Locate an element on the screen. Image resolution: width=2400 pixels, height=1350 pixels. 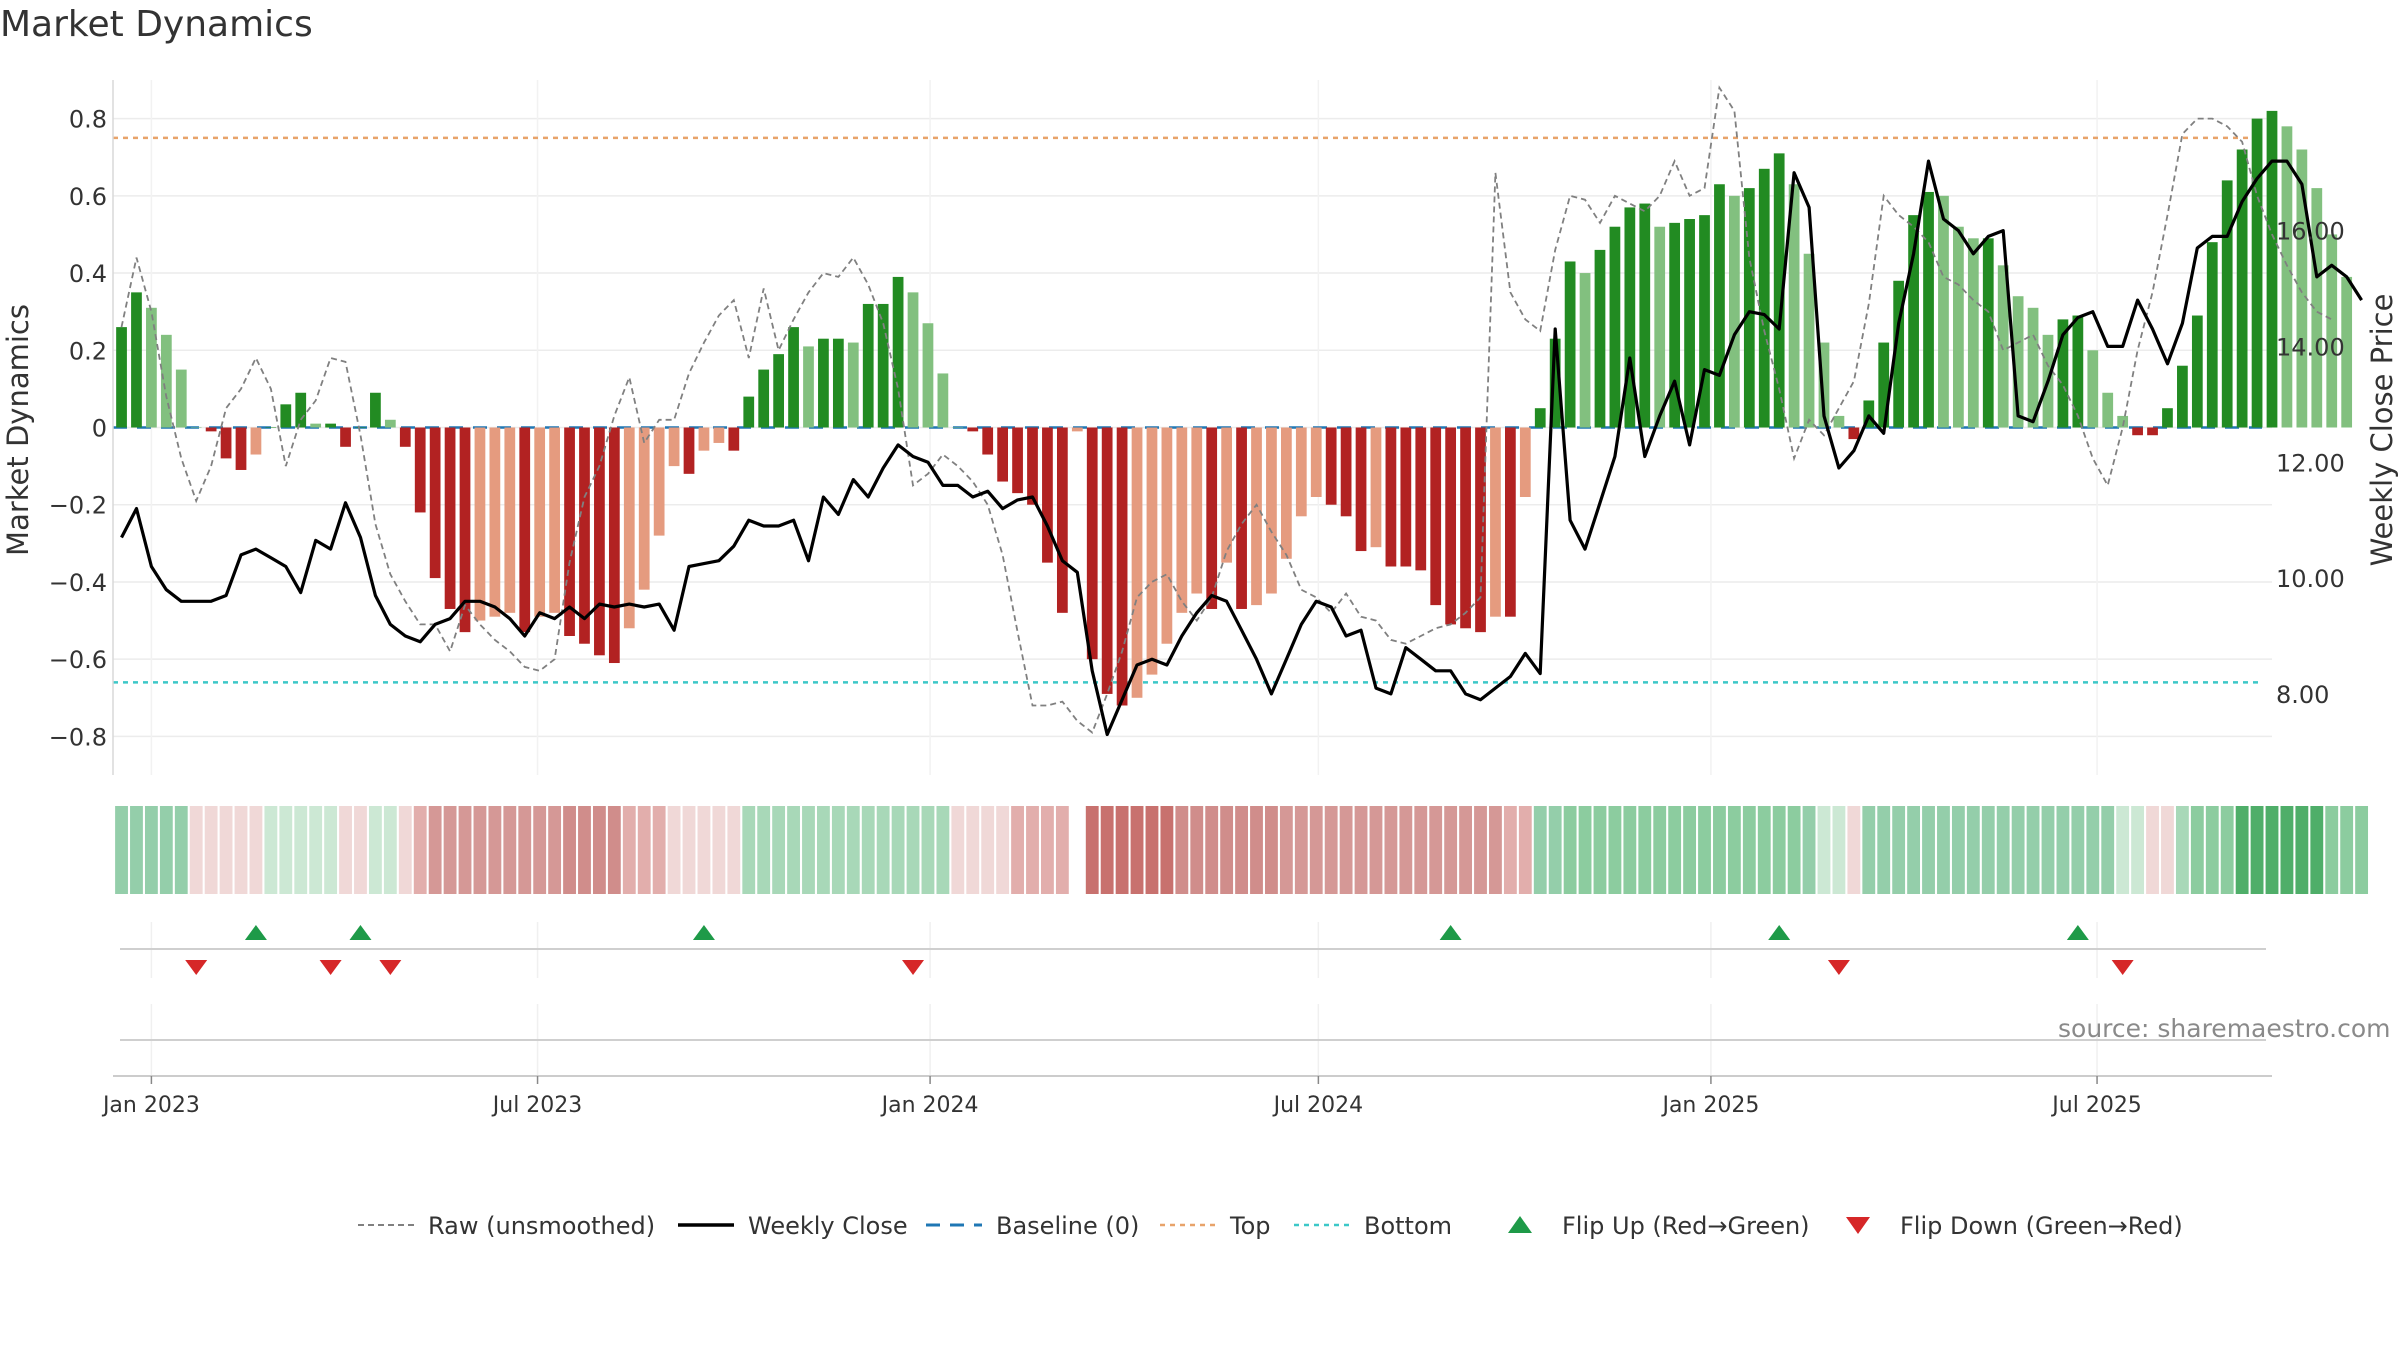
y2-tick-label: 8.00 is located at coordinates (2302, 695).